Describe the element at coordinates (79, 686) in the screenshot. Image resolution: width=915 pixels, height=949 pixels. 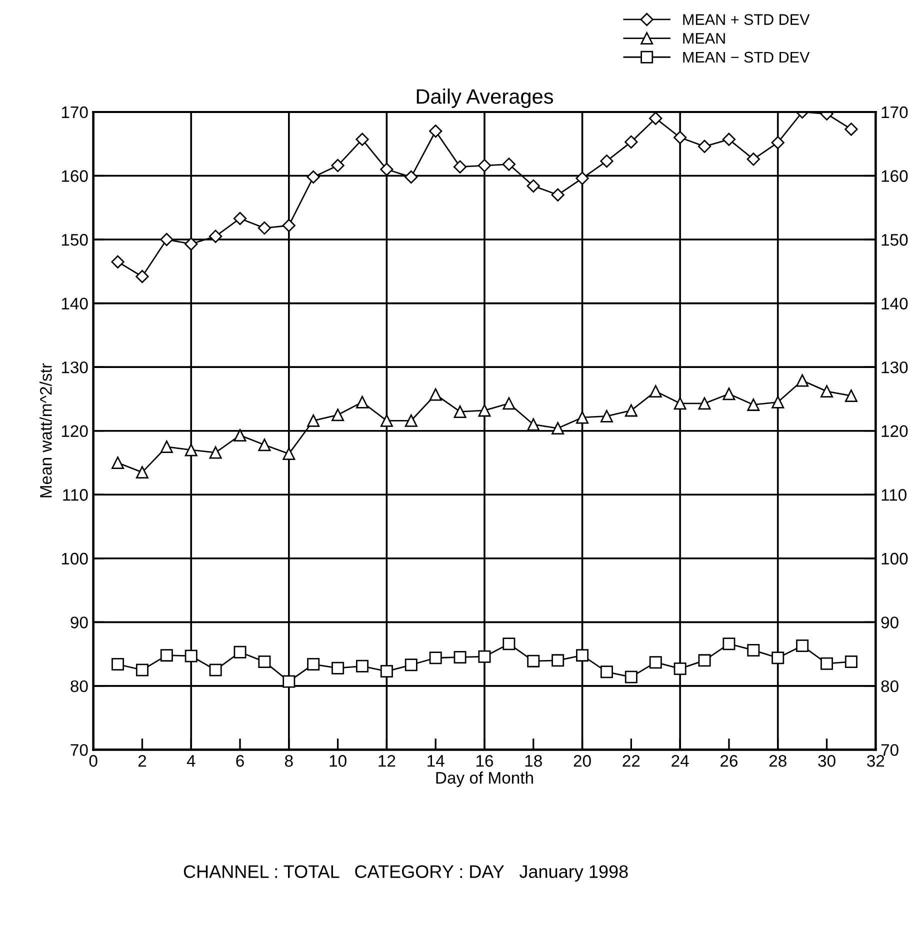
I see `y-tick-label: 80` at that location.